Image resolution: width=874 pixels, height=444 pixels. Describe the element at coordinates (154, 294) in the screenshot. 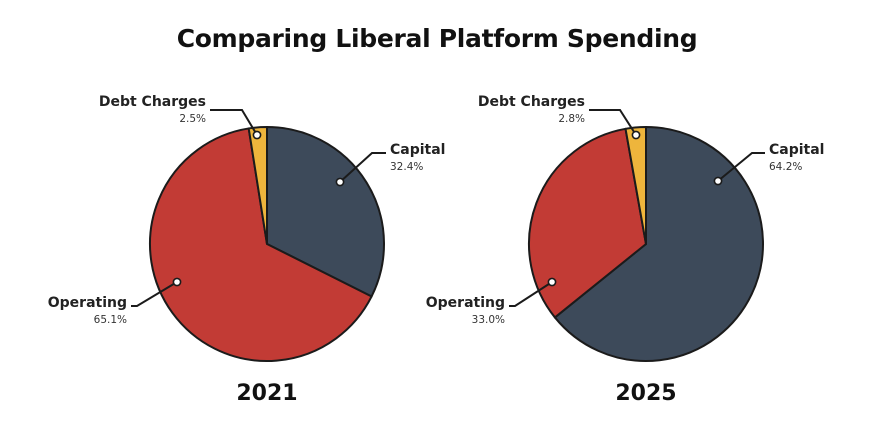

I see `leader-line-operating-2021` at that location.